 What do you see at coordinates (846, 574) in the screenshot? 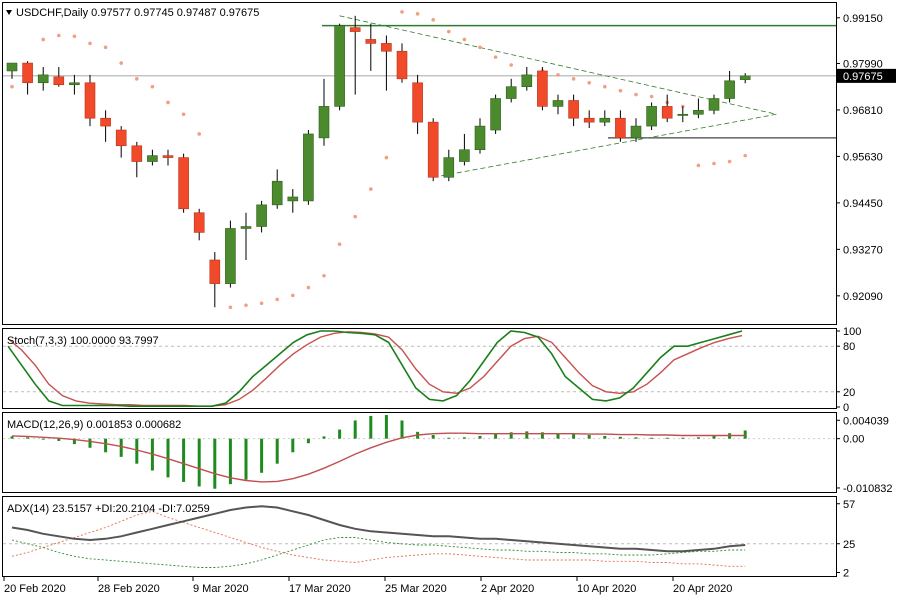
I see `adx-y-tick-label: 2` at bounding box center [846, 574].